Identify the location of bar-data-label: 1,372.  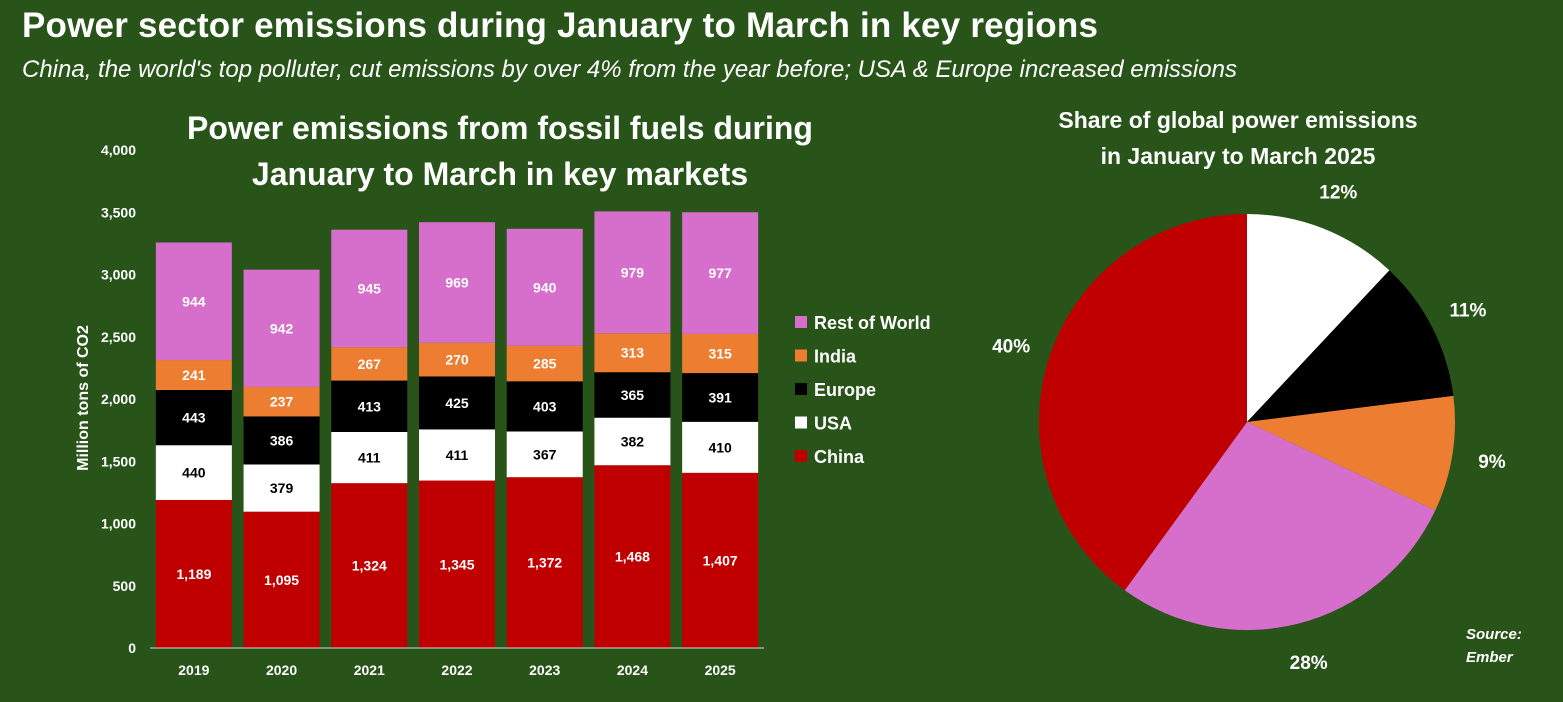
(544, 563).